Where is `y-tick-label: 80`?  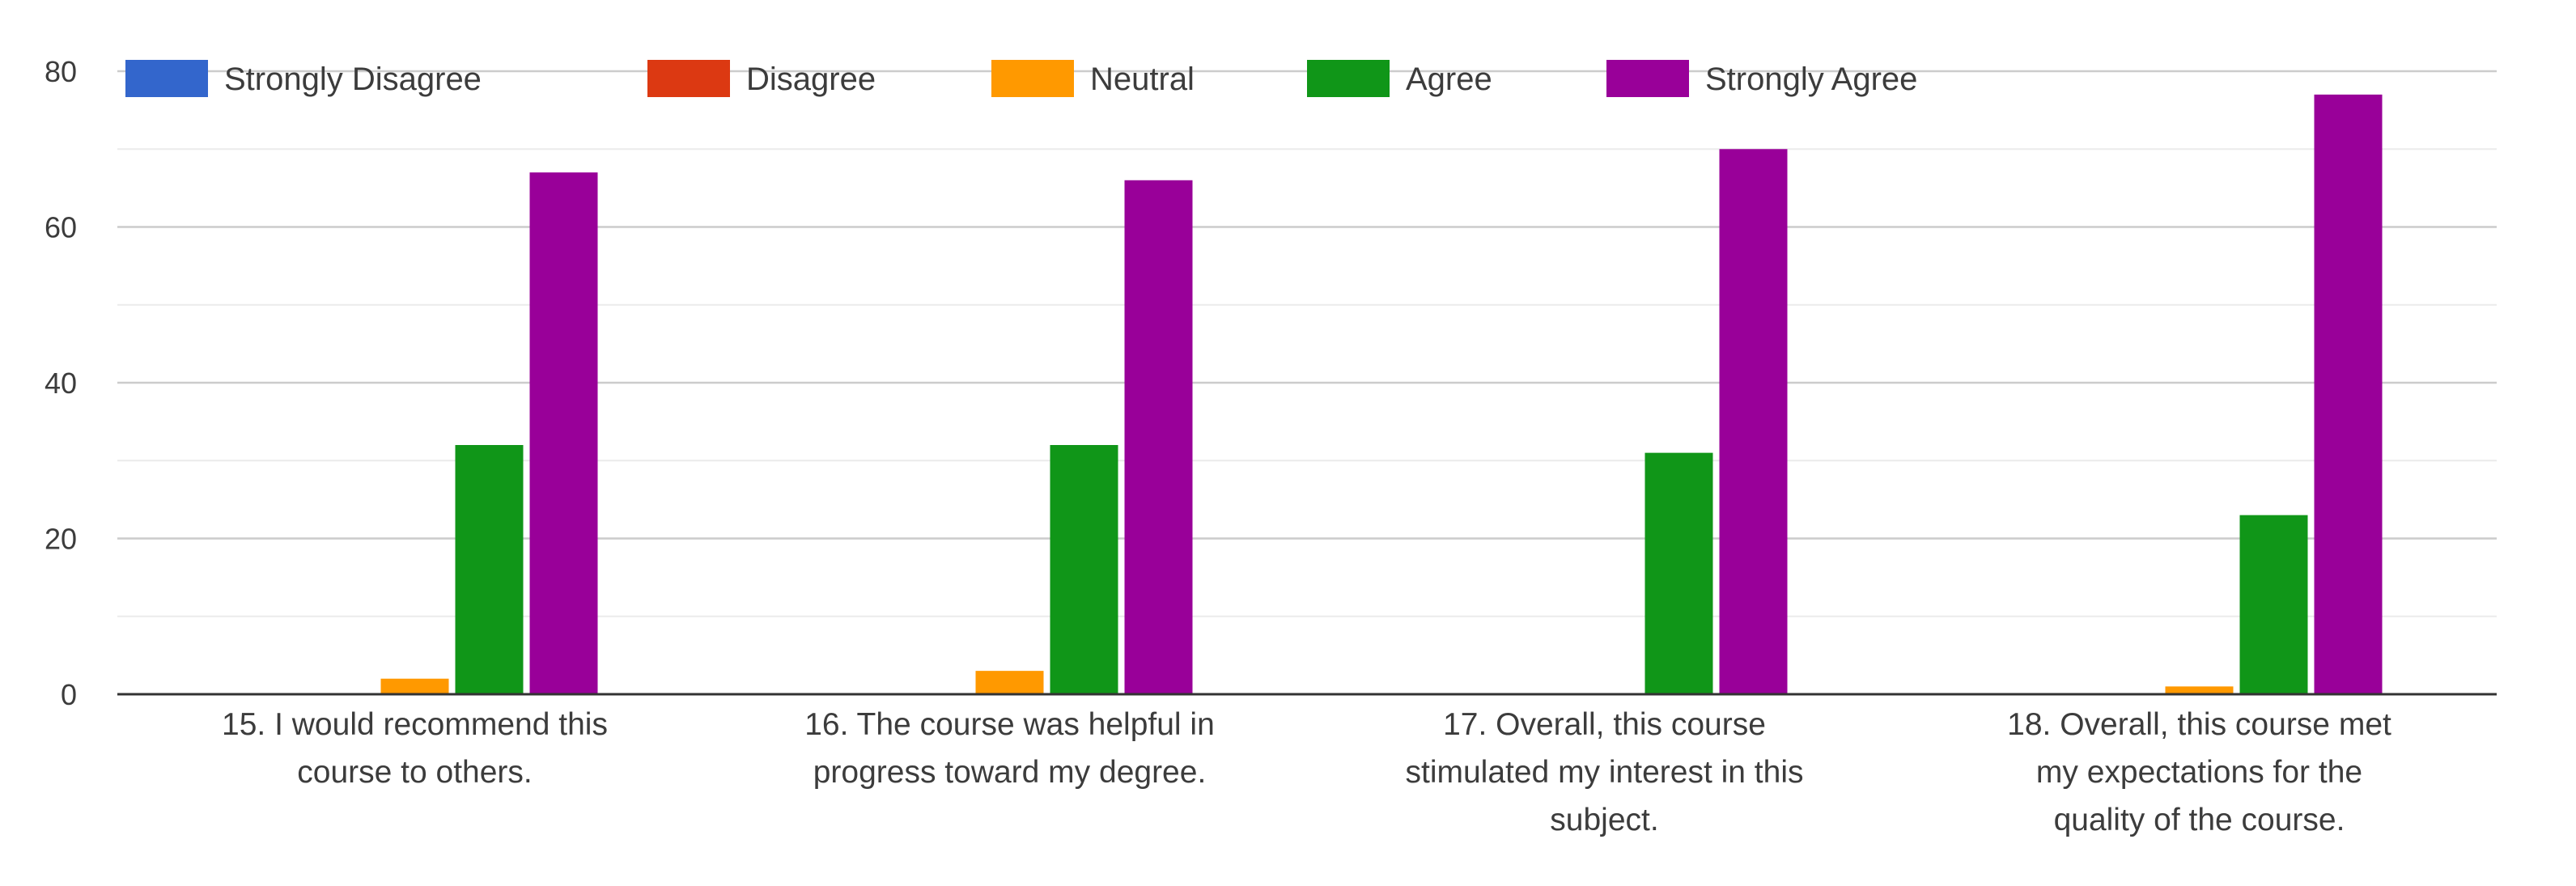 y-tick-label: 80 is located at coordinates (61, 71).